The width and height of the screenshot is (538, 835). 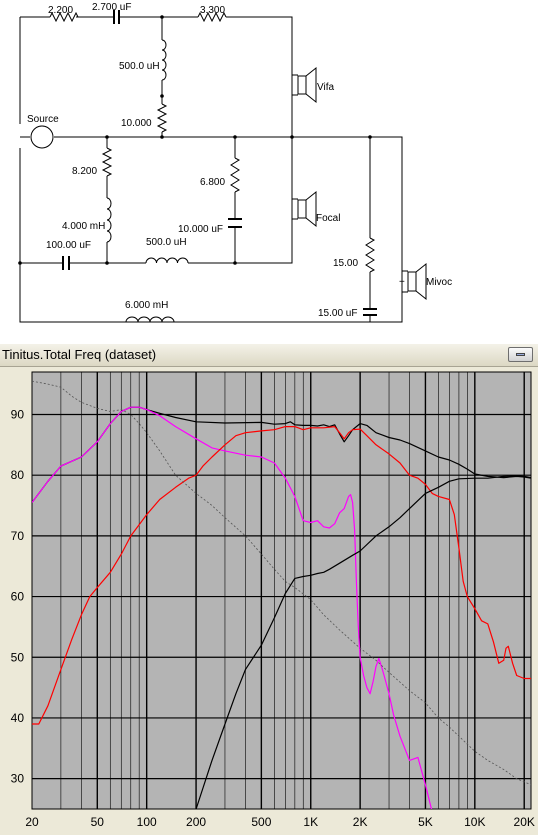 What do you see at coordinates (200, 229) in the screenshot?
I see `label-c2: 10.000 uF` at bounding box center [200, 229].